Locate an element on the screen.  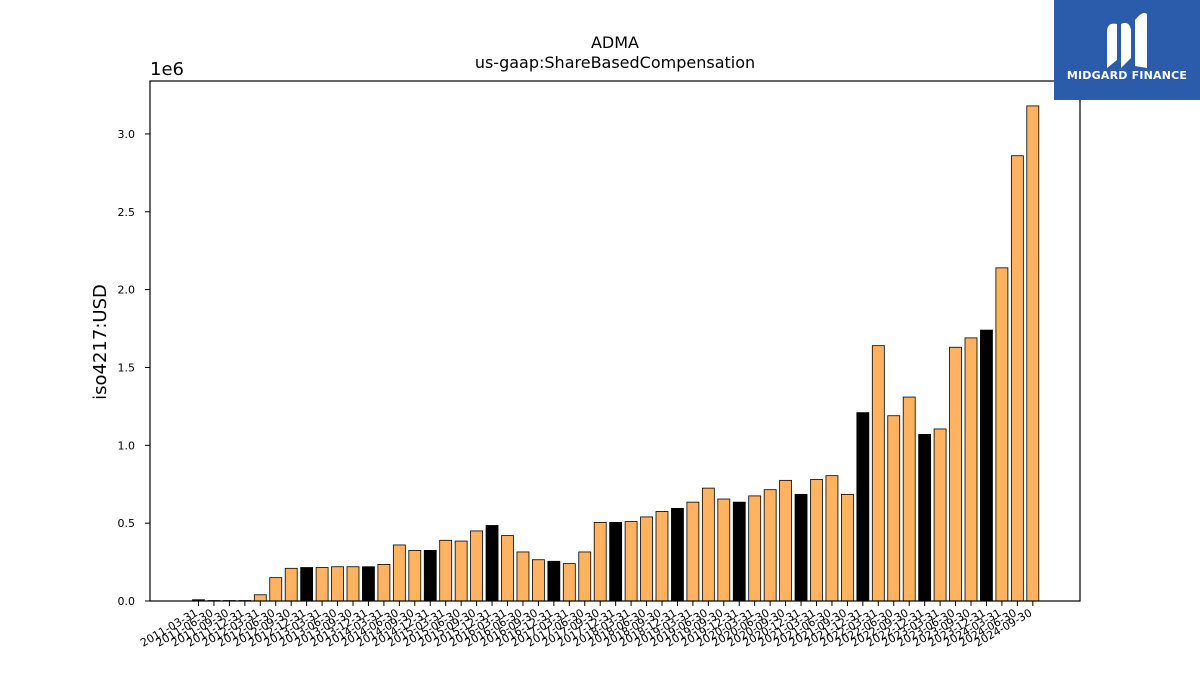
midgard-logo-icon is located at coordinates (1127, 40).